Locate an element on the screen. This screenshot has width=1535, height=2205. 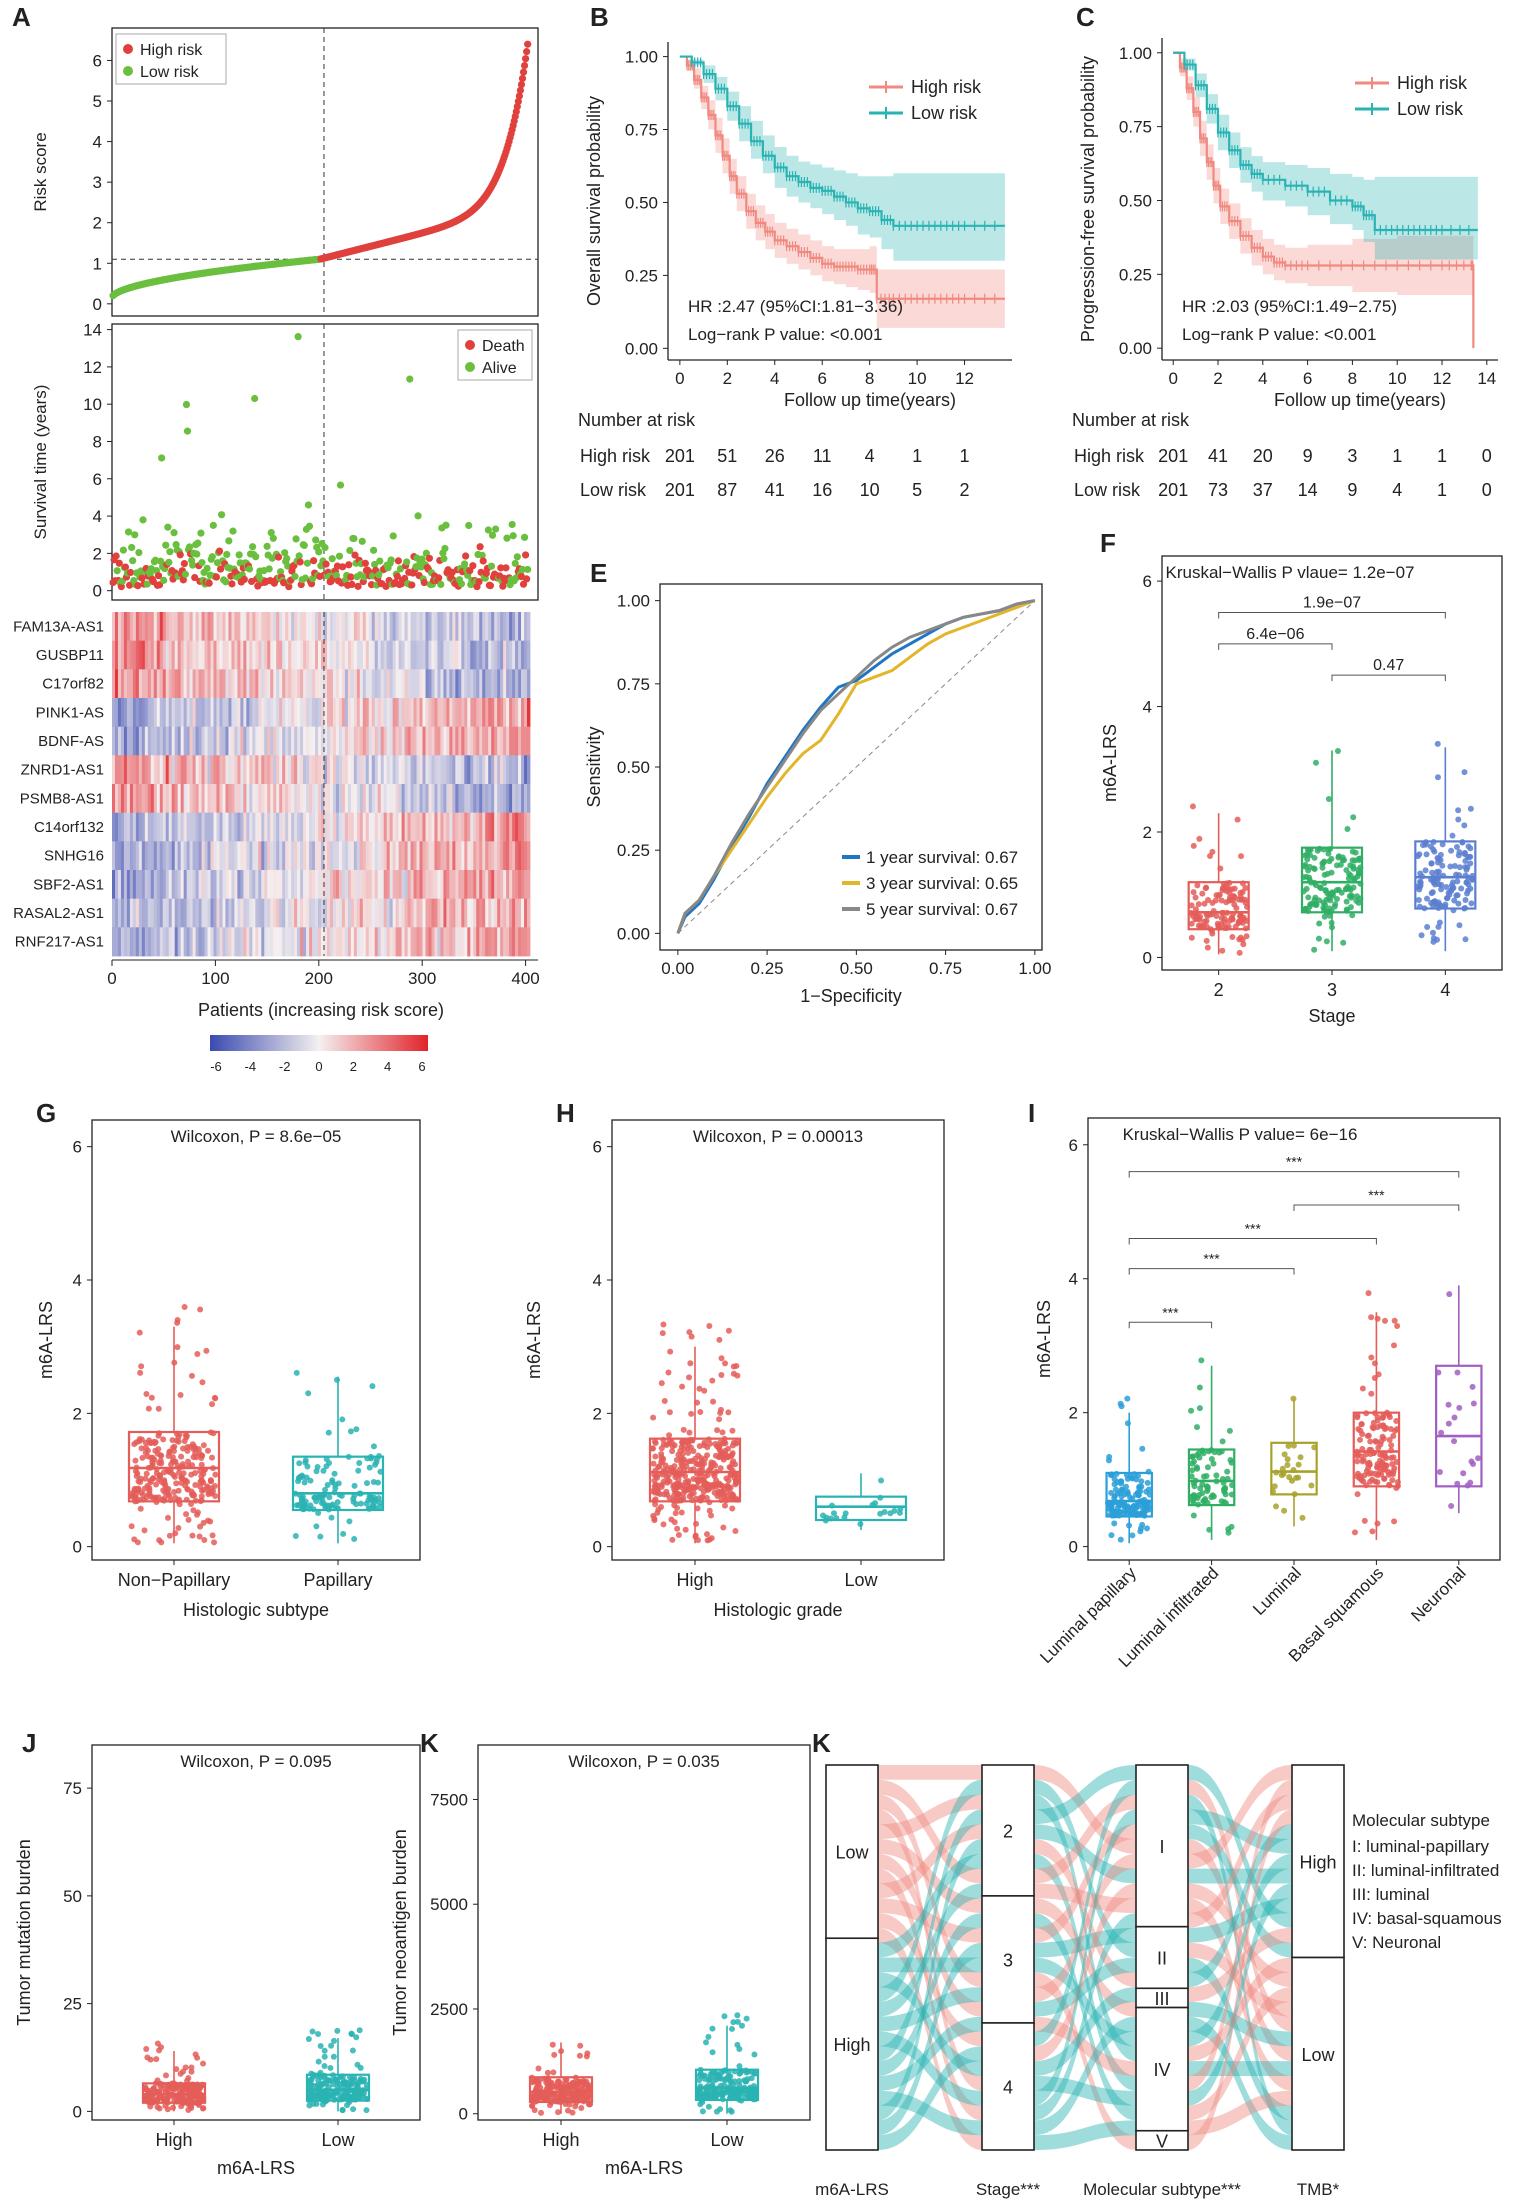
y-tick-label: 75 is located at coordinates (72, 1788).